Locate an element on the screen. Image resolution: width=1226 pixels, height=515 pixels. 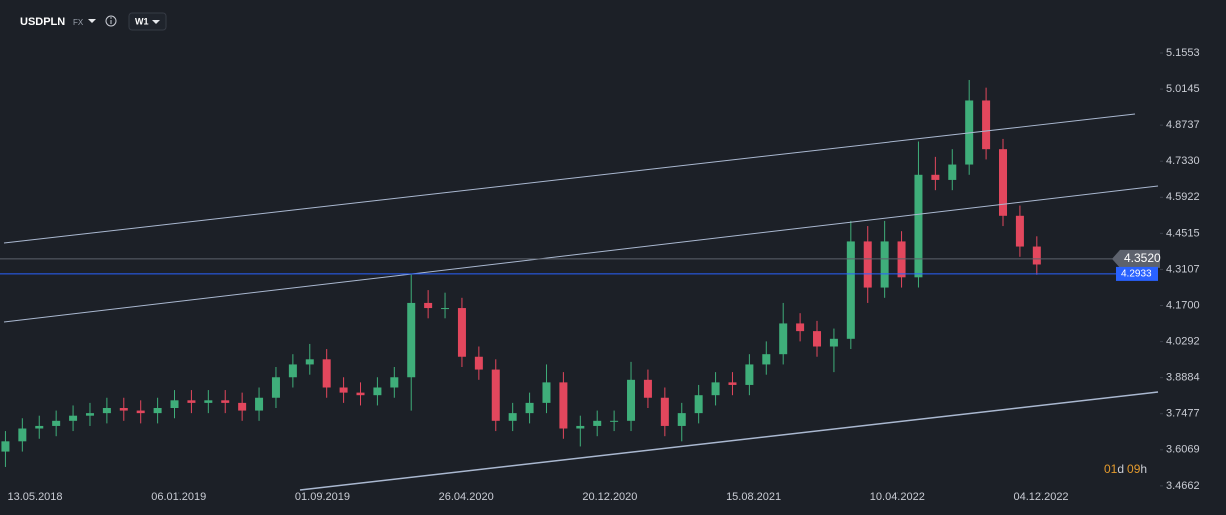
countdown-days-unit: d is located at coordinates (1120, 469).